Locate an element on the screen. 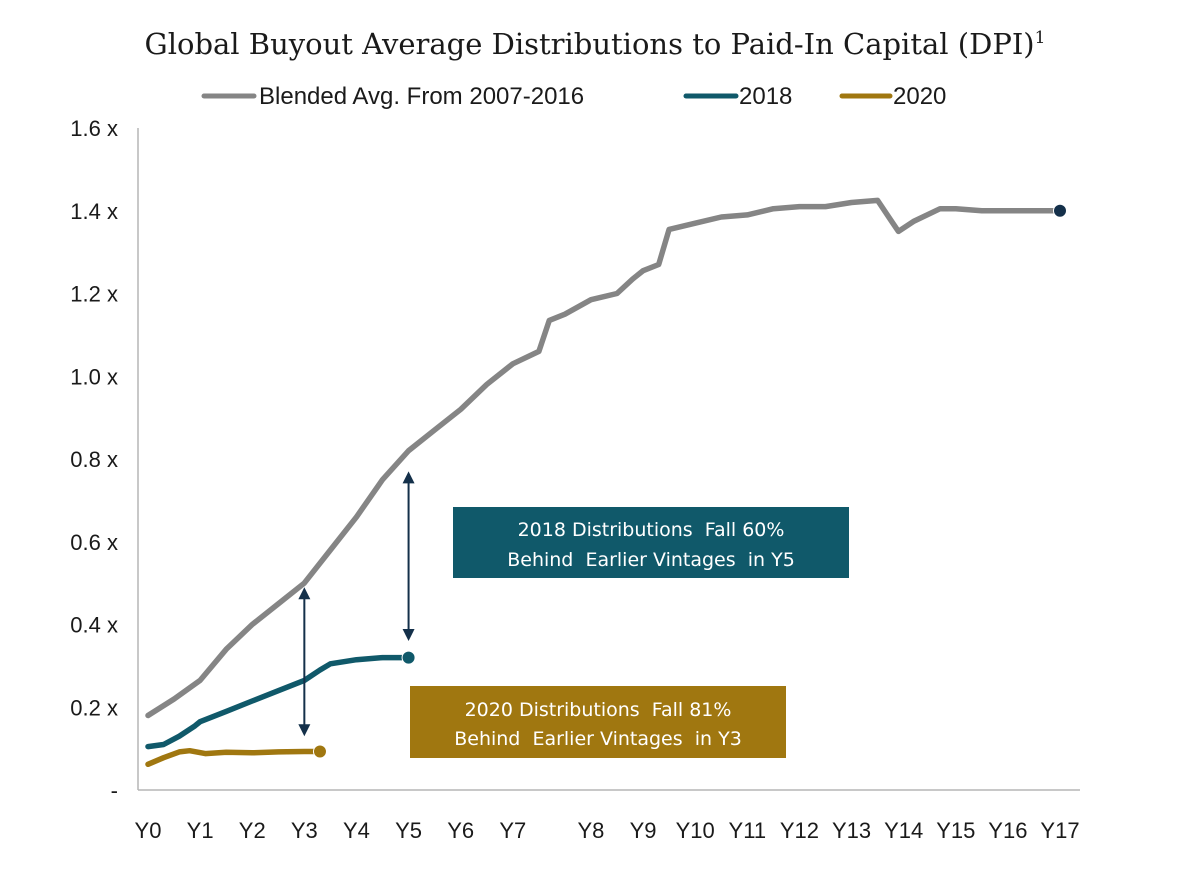 The width and height of the screenshot is (1186, 888). y-tick-label: 0.8 x is located at coordinates (94, 459).